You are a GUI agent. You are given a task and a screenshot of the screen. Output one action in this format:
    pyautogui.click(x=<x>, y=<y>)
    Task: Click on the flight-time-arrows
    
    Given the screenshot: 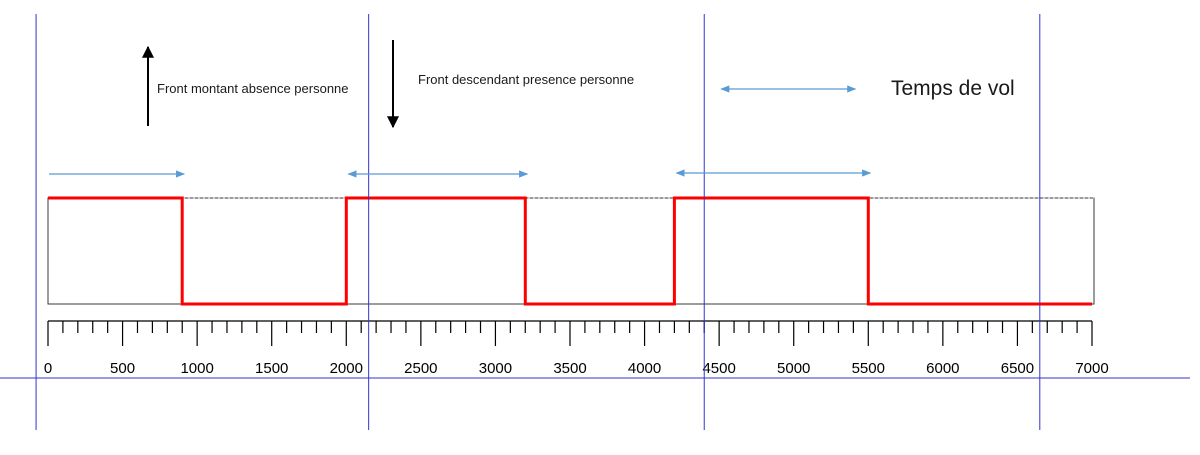 What is the action you would take?
    pyautogui.click(x=460, y=131)
    